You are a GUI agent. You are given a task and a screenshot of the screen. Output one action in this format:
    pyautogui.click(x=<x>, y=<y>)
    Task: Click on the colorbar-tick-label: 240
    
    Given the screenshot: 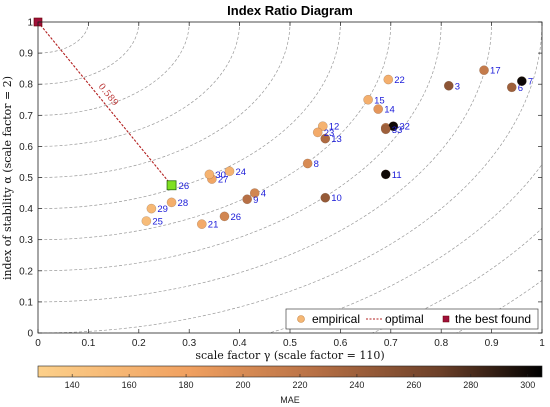 What is the action you would take?
    pyautogui.click(x=356, y=385)
    